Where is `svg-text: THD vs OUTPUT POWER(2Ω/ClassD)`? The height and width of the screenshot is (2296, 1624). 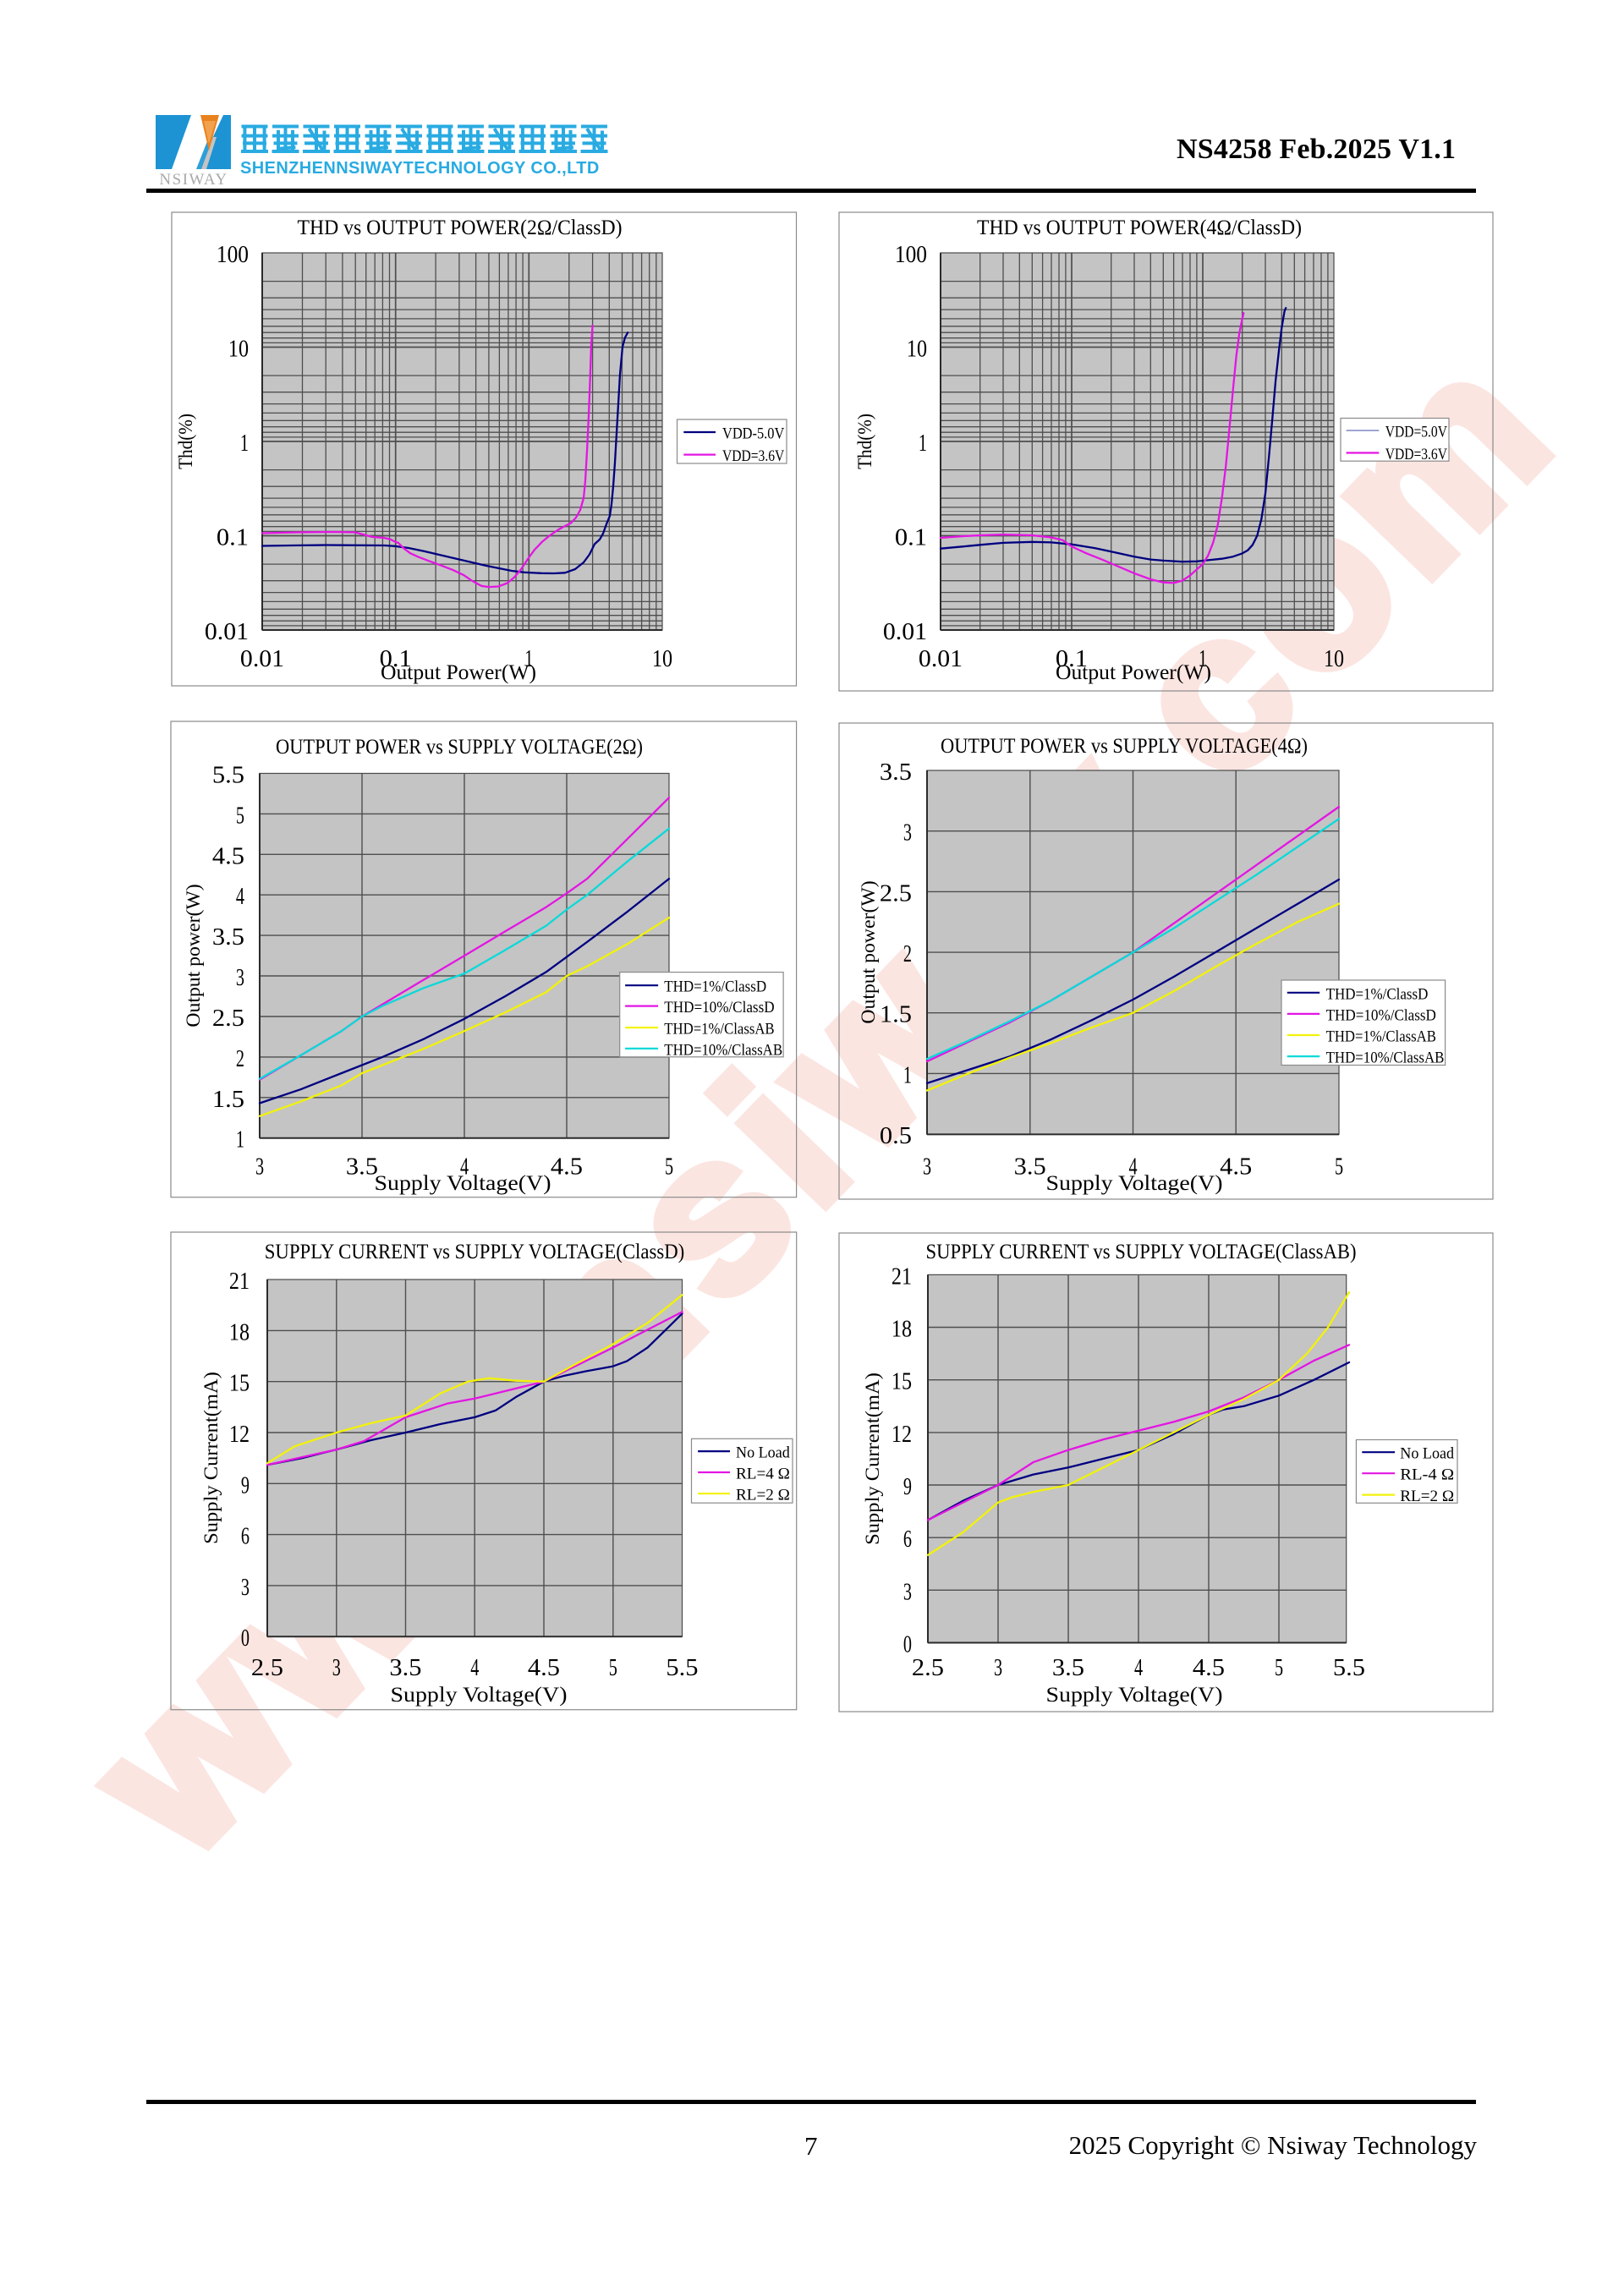
svg-text: THD vs OUTPUT POWER(2Ω/ClassD) is located at coordinates (461, 228).